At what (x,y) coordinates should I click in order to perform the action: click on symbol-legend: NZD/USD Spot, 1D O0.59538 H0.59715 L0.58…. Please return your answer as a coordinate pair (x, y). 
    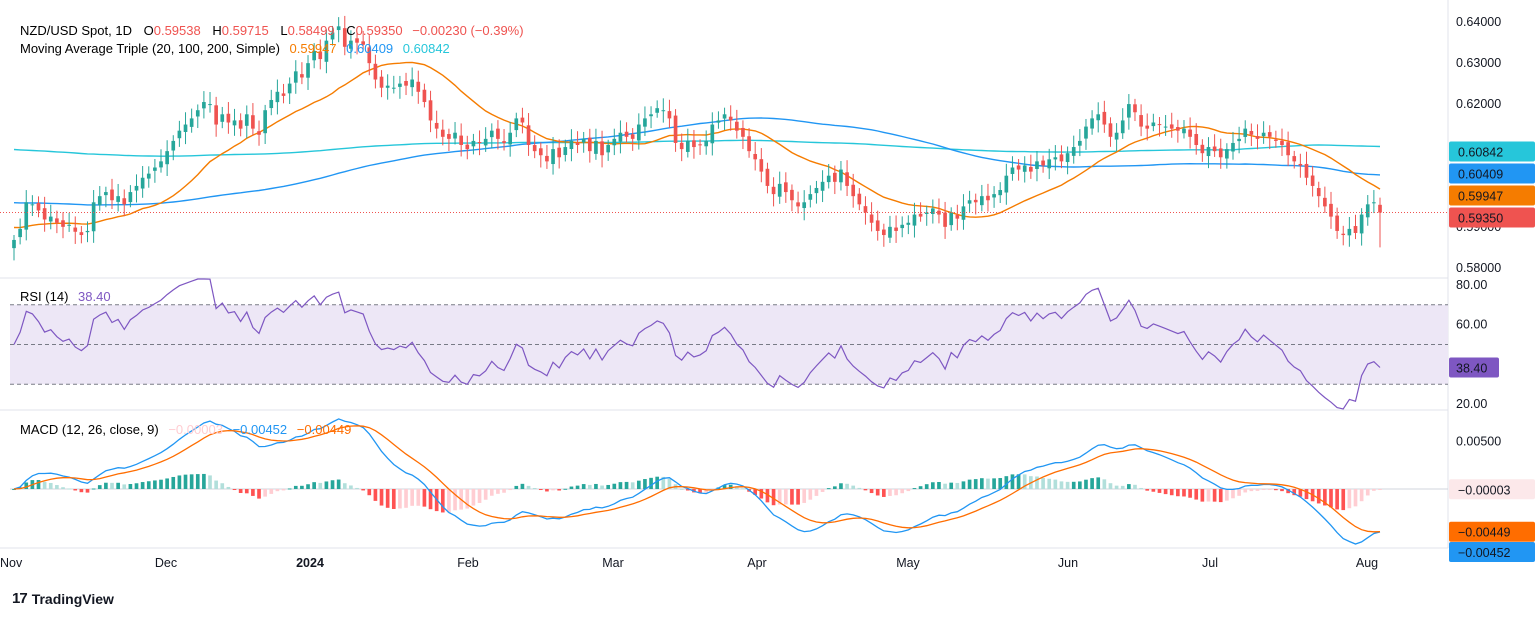
    Looking at the image, I should click on (272, 30).